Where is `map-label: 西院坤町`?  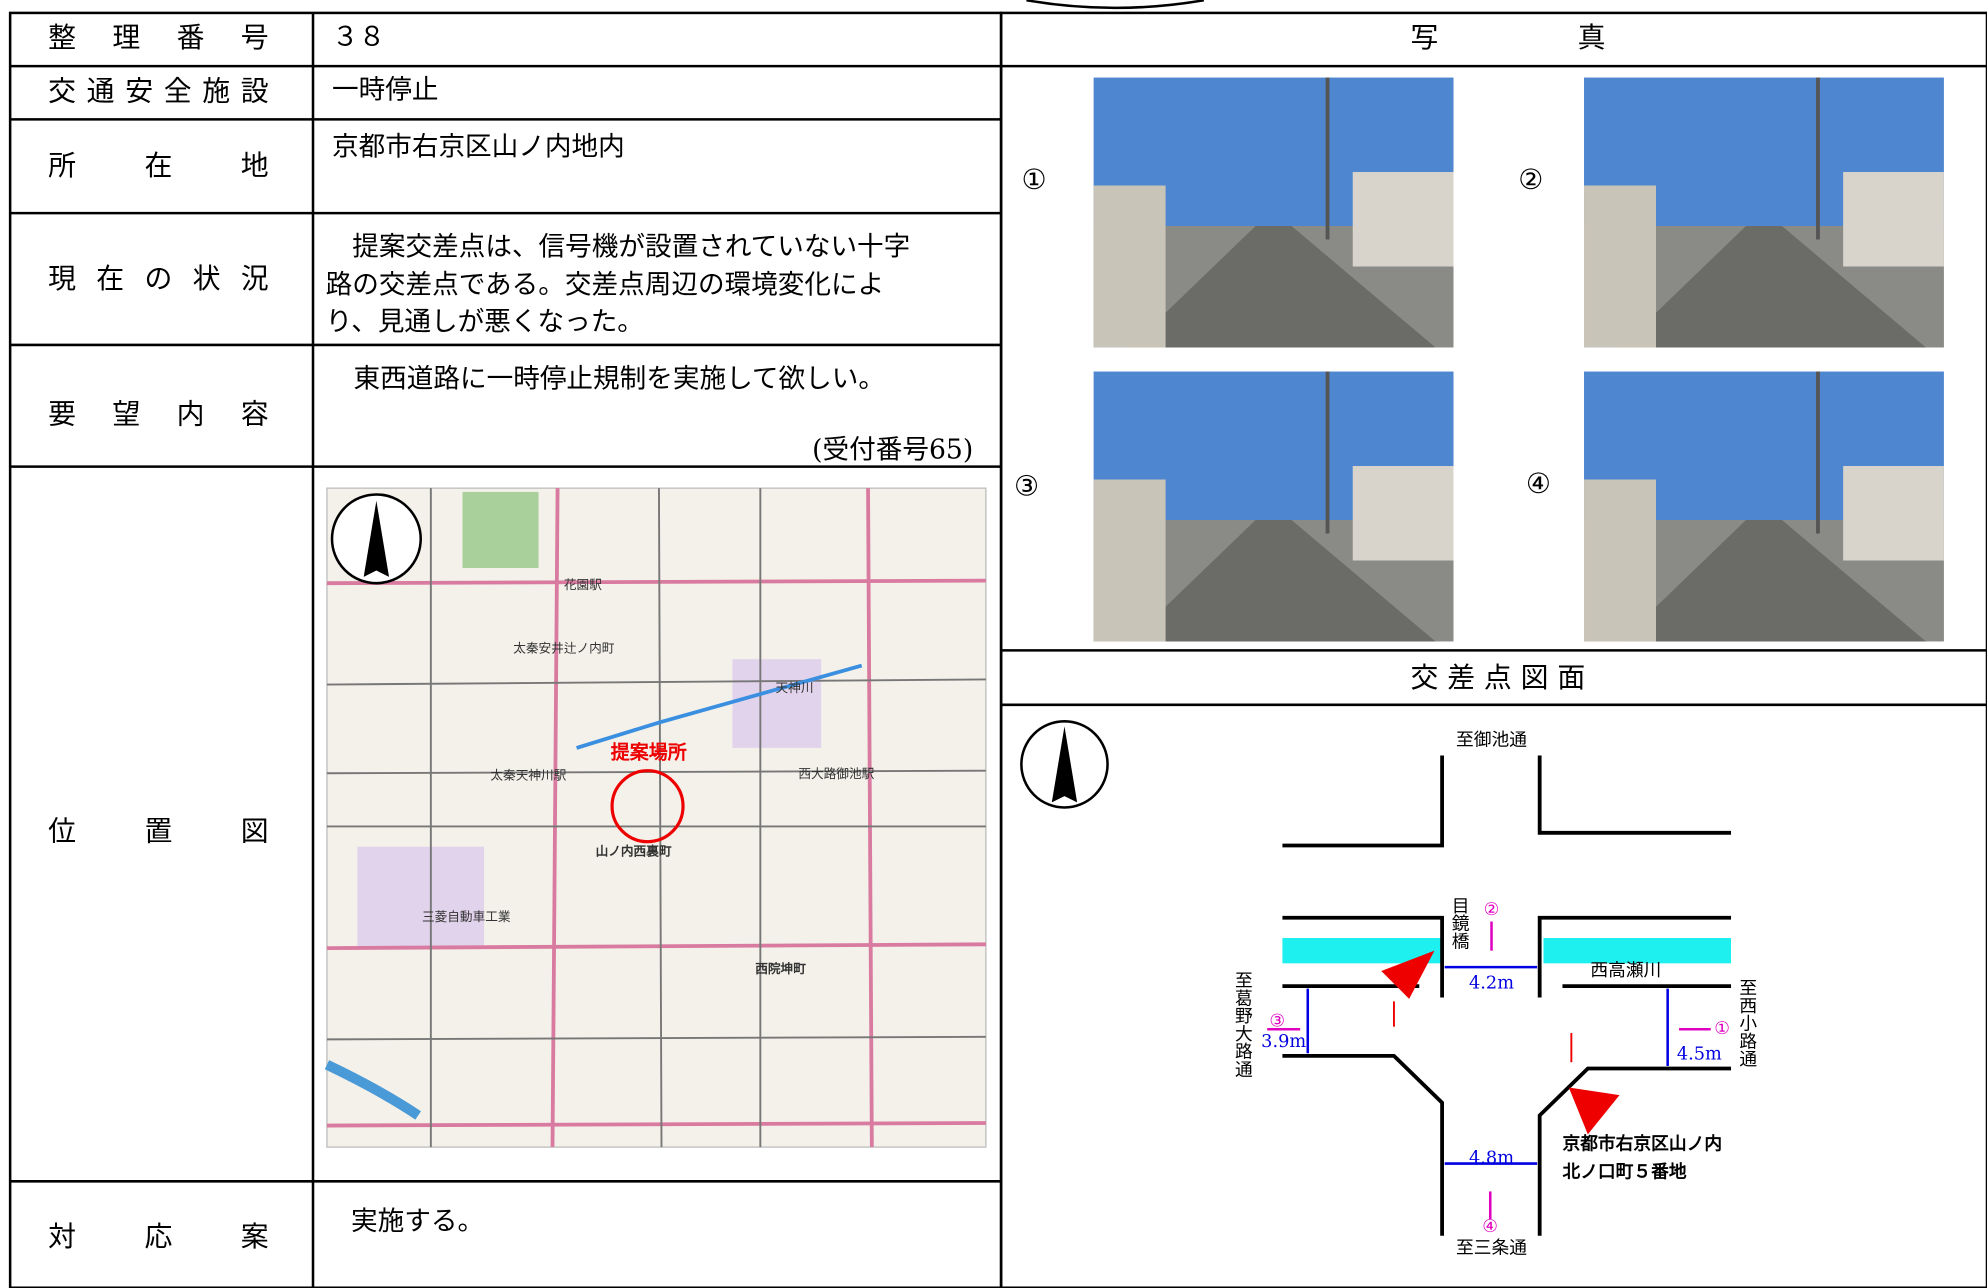 map-label: 西院坤町 is located at coordinates (780, 968).